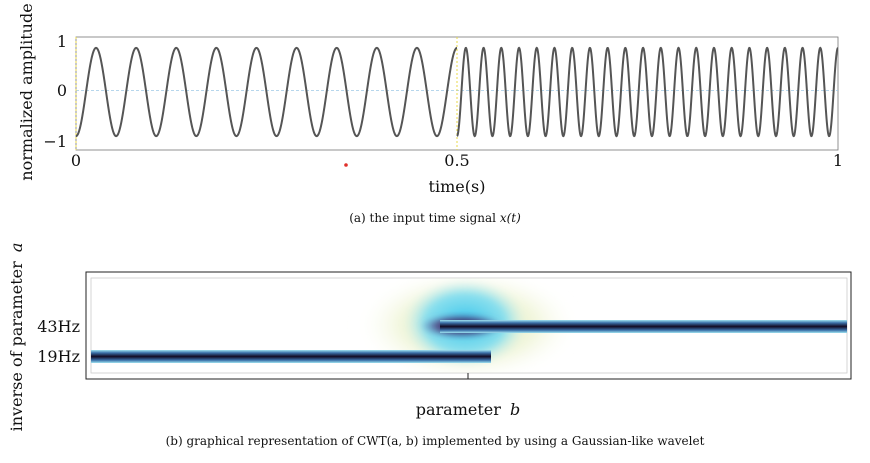 This screenshot has height=463, width=870. What do you see at coordinates (62, 41) in the screenshot?
I see `y-tick-label-1: 1` at bounding box center [62, 41].